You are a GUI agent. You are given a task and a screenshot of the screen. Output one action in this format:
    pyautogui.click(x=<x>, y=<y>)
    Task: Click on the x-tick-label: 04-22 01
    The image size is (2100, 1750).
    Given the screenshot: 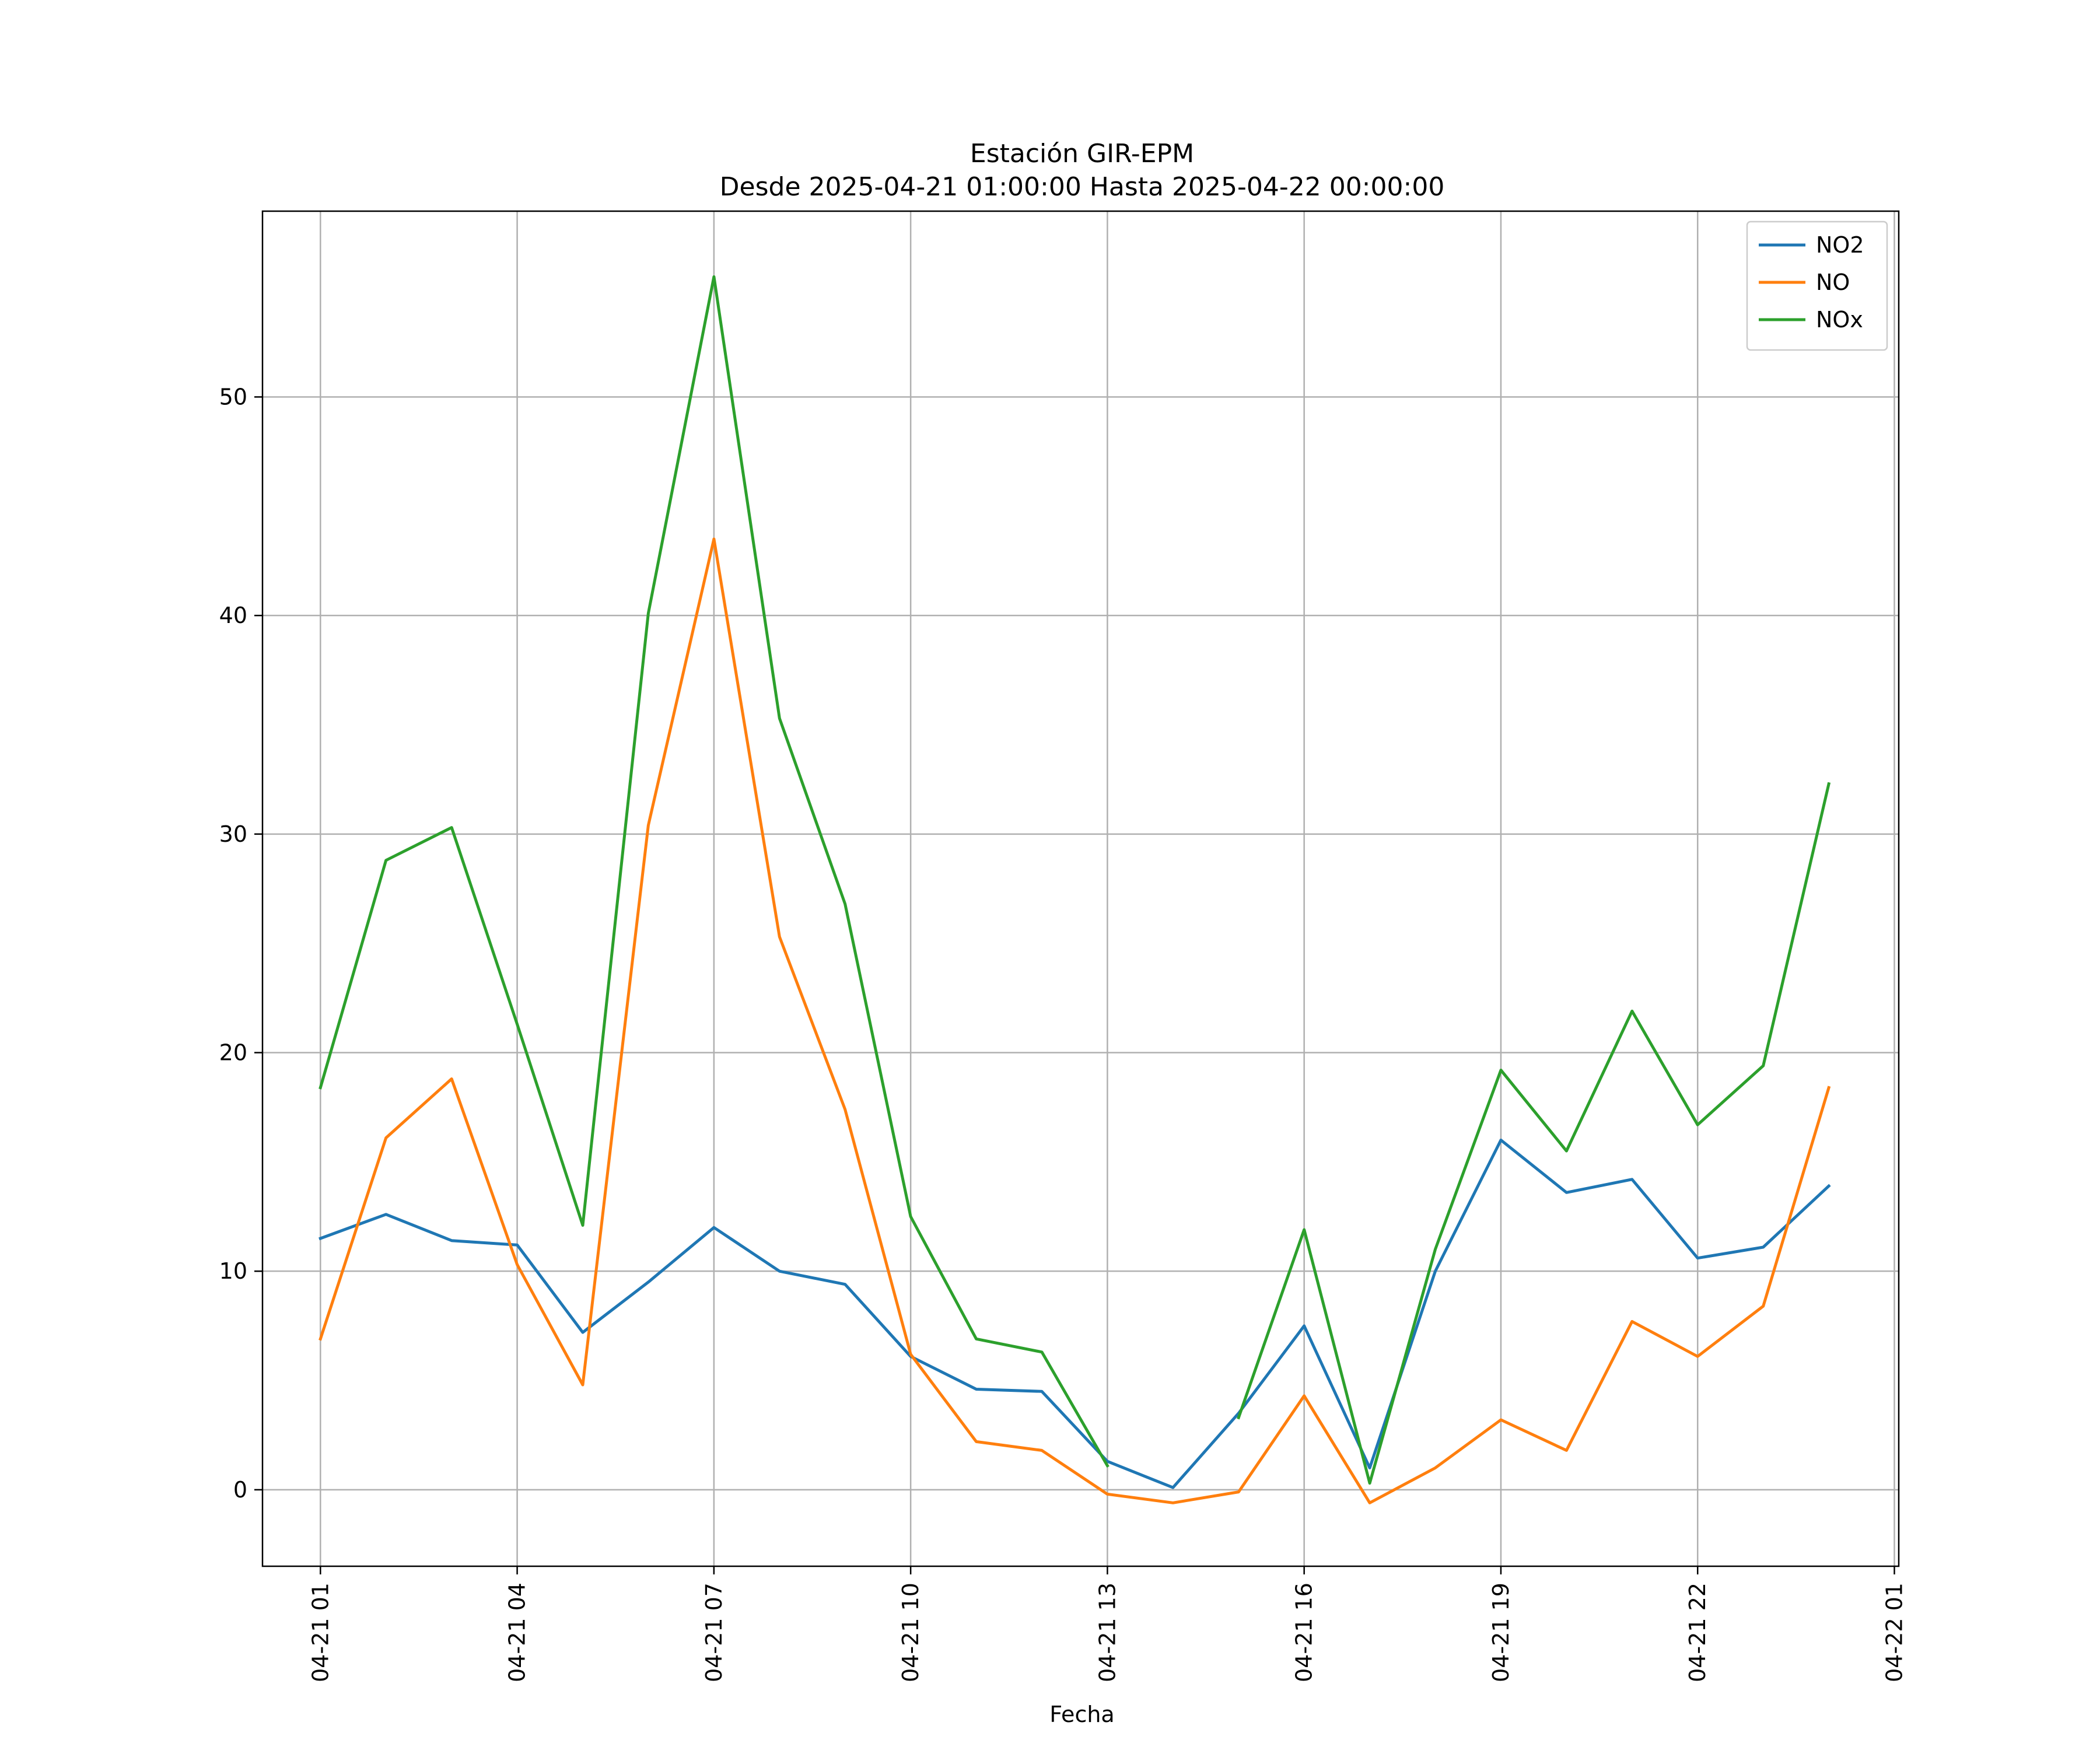 What is the action you would take?
    pyautogui.click(x=1895, y=1632)
    